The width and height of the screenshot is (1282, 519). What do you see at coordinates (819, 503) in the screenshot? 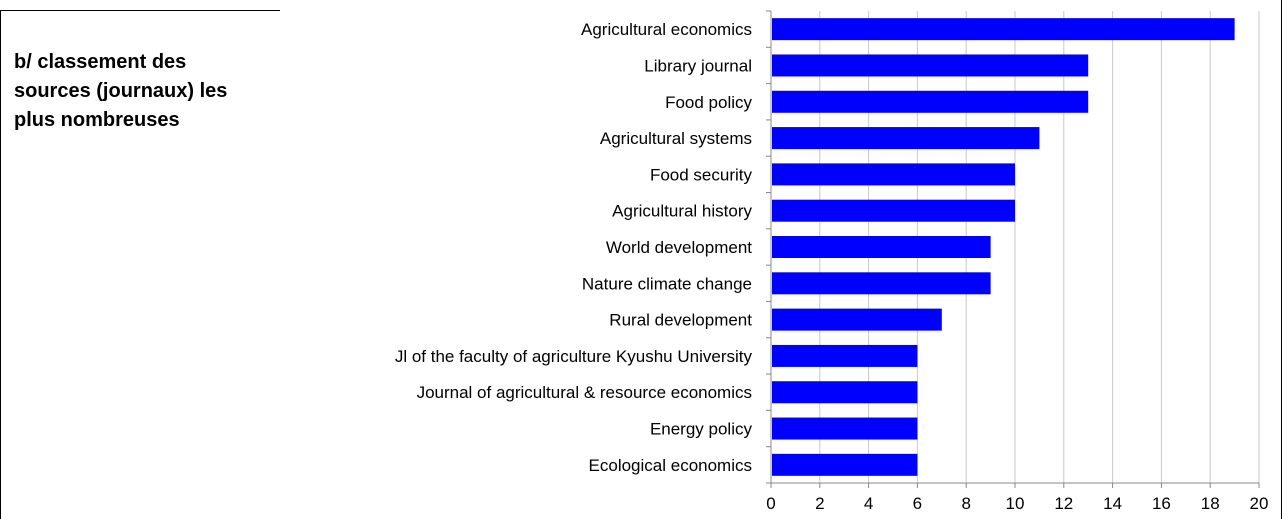
I see `x-tick-label: 2` at bounding box center [819, 503].